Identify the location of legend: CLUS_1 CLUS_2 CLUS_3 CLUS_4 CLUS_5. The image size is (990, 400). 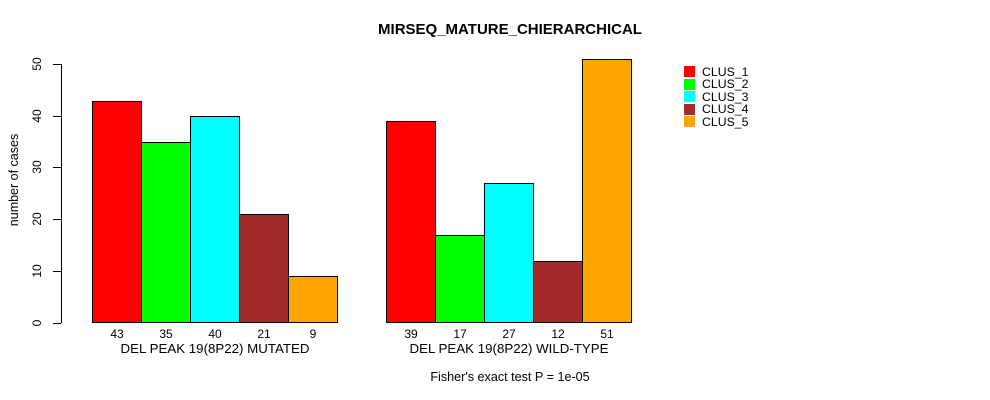
(754, 100).